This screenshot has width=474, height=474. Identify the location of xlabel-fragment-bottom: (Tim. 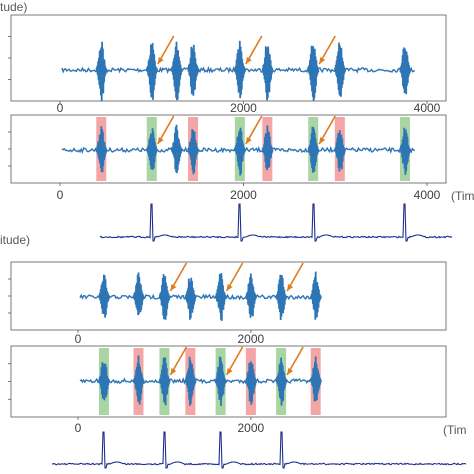
(455, 430).